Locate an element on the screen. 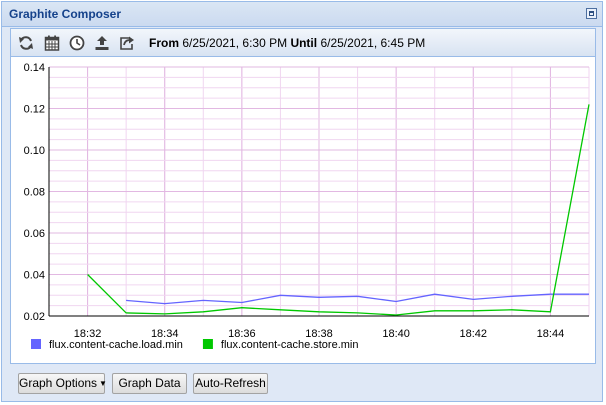 The width and height of the screenshot is (606, 405). y-tick-label: 0.02 is located at coordinates (34, 317).